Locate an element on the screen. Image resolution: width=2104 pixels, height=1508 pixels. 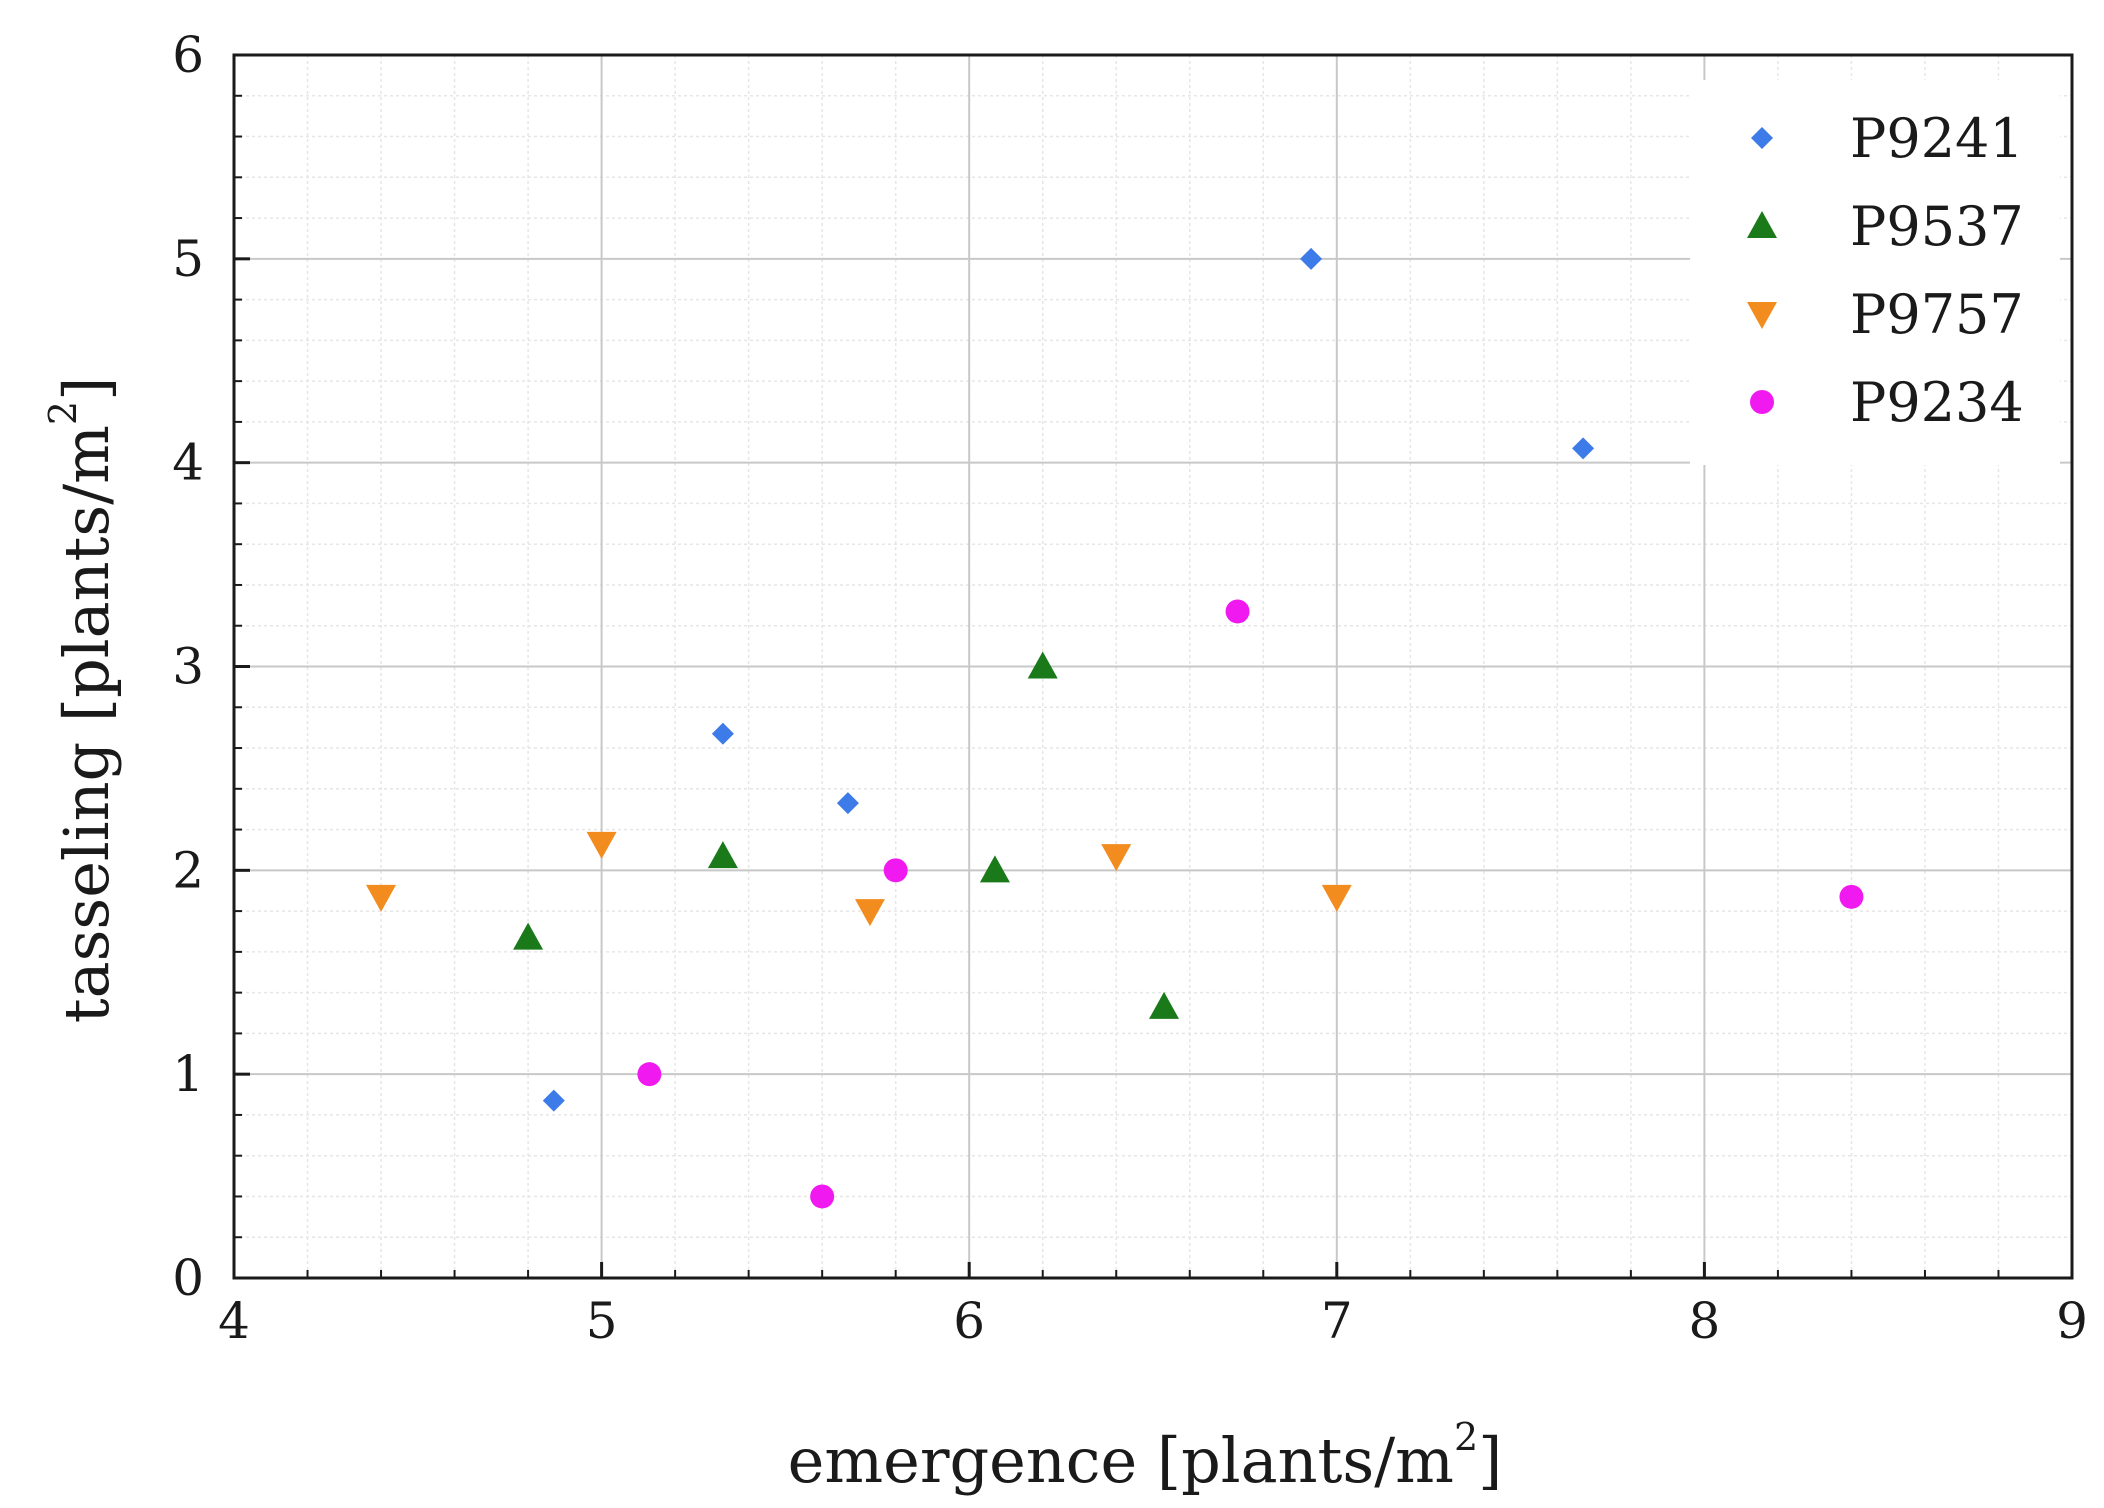
x-tick-label: 8 is located at coordinates (1704, 1321).